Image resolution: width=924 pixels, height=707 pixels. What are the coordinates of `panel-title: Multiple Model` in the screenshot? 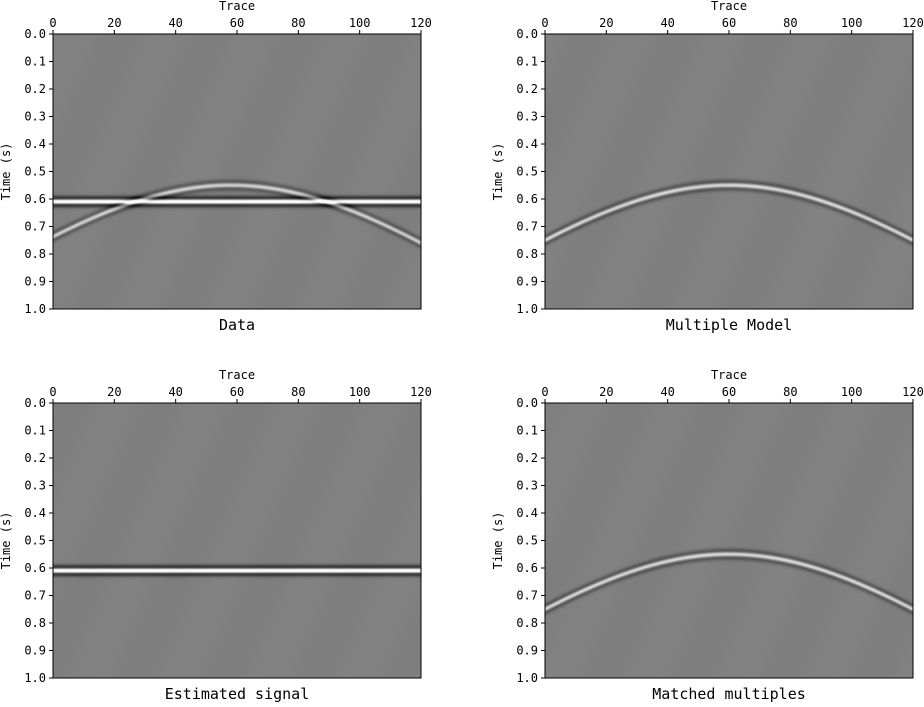 It's located at (729, 325).